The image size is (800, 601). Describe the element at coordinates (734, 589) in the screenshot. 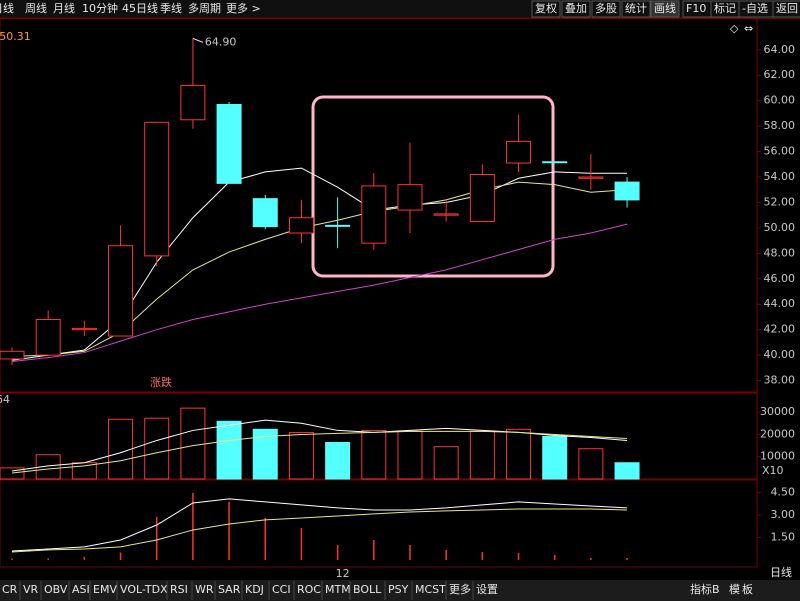

I see `bottom-button: 模` at that location.